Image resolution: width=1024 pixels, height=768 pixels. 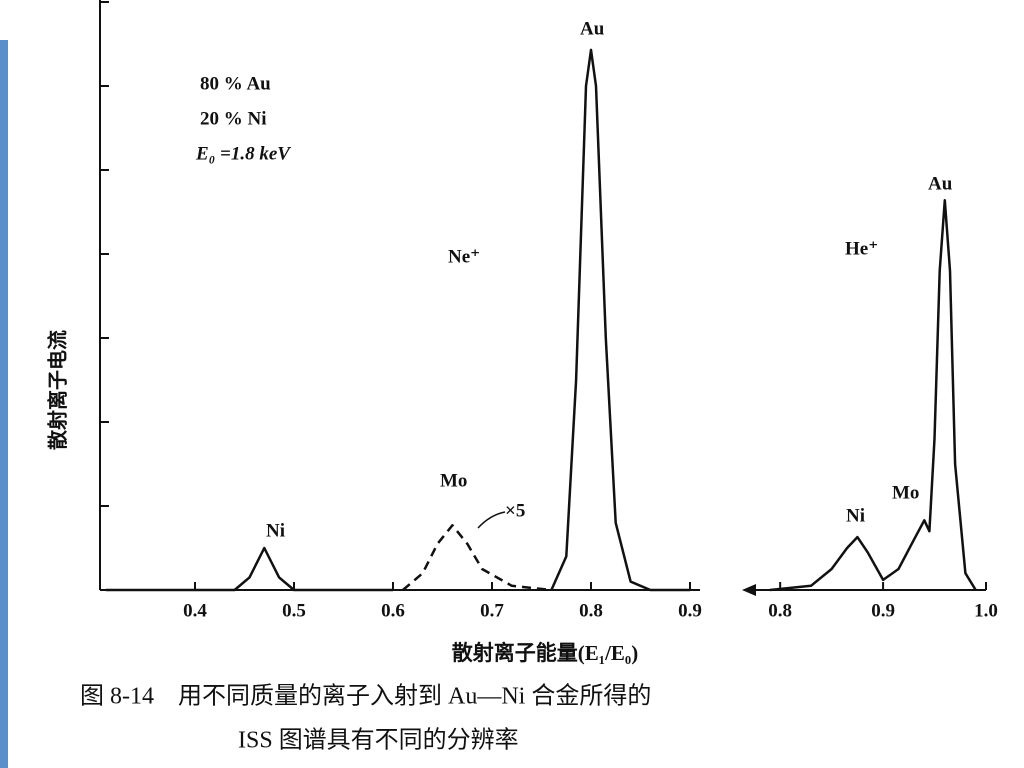 I want to click on y-axis-label: 散射离子电流, so click(x=58, y=390).